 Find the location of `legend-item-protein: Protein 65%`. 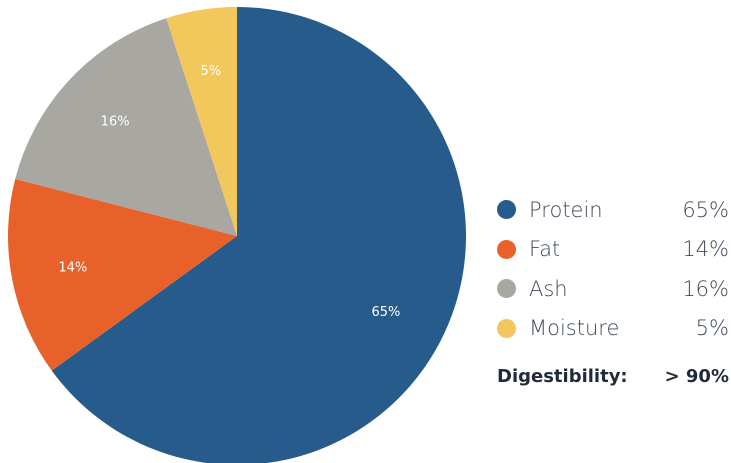

legend-item-protein: Protein 65% is located at coordinates (614, 210).